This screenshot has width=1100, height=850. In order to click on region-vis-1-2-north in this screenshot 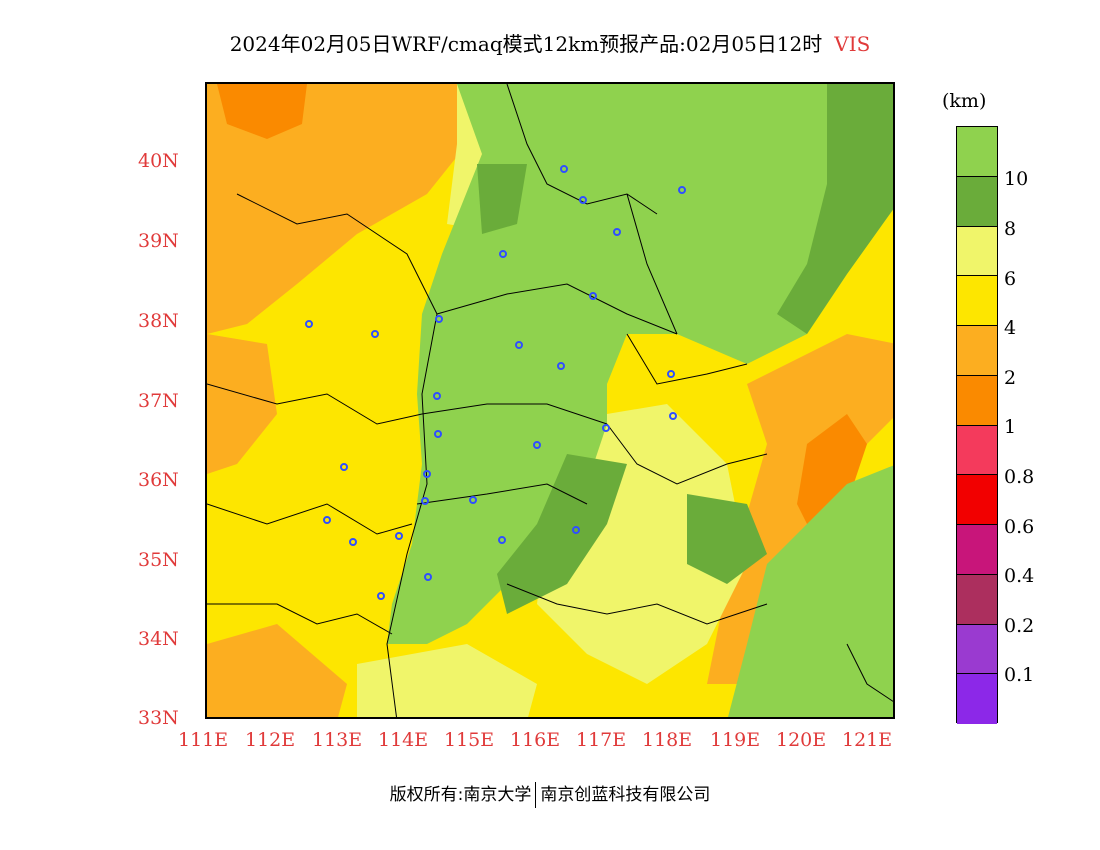, I will do `click(262, 111)`.